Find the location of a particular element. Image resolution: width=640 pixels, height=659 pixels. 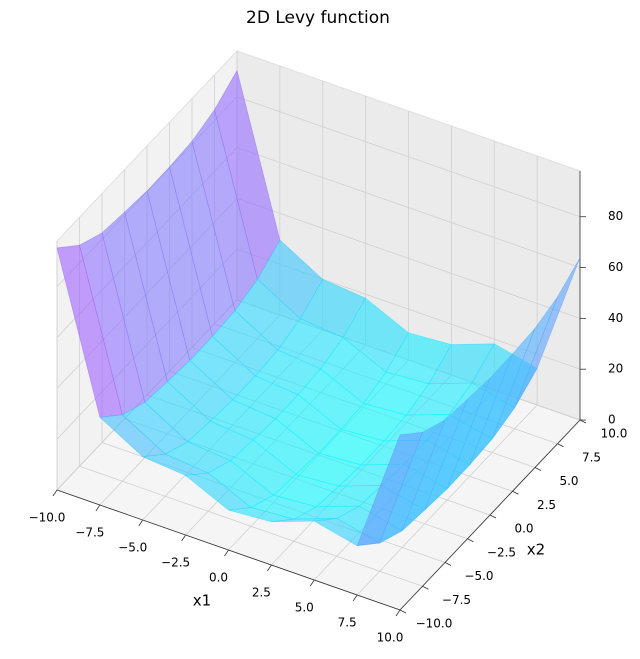

y-axis-line is located at coordinates (490, 515).